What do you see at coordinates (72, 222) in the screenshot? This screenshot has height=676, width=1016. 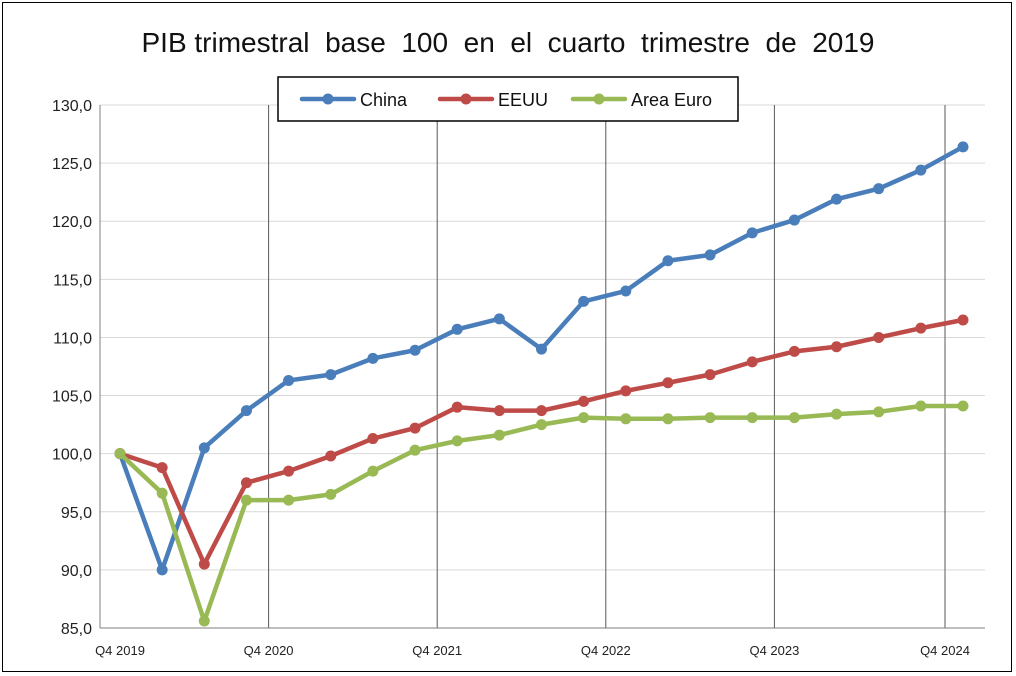 I see `y-tick-label: 120,0` at bounding box center [72, 222].